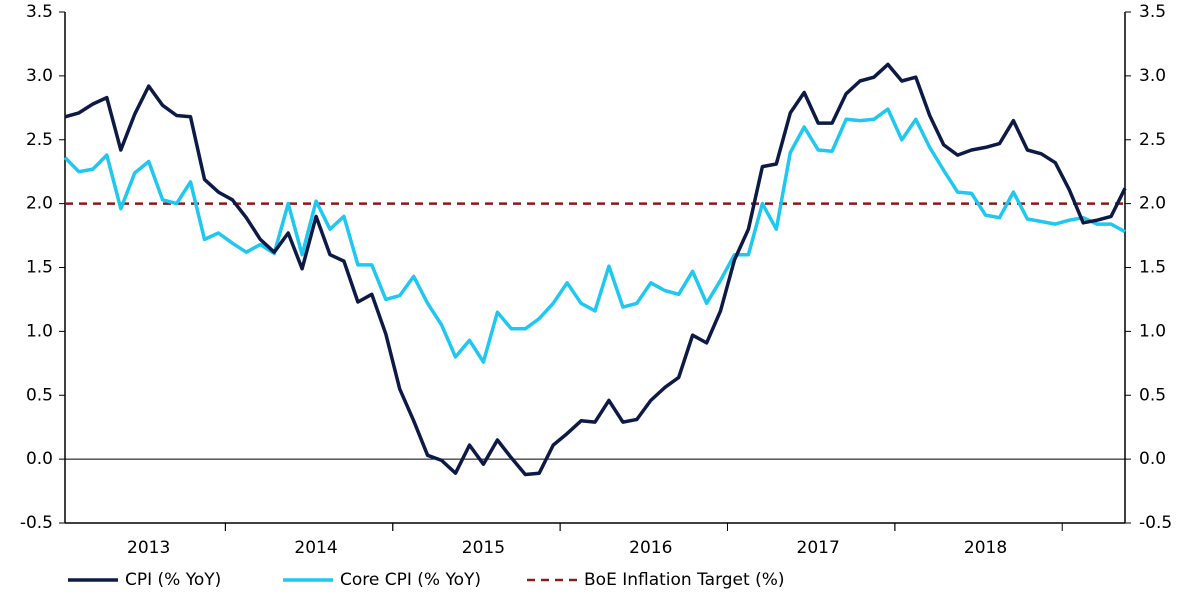  Describe the element at coordinates (1152, 459) in the screenshot. I see `y2-tick-label: 0.0` at that location.